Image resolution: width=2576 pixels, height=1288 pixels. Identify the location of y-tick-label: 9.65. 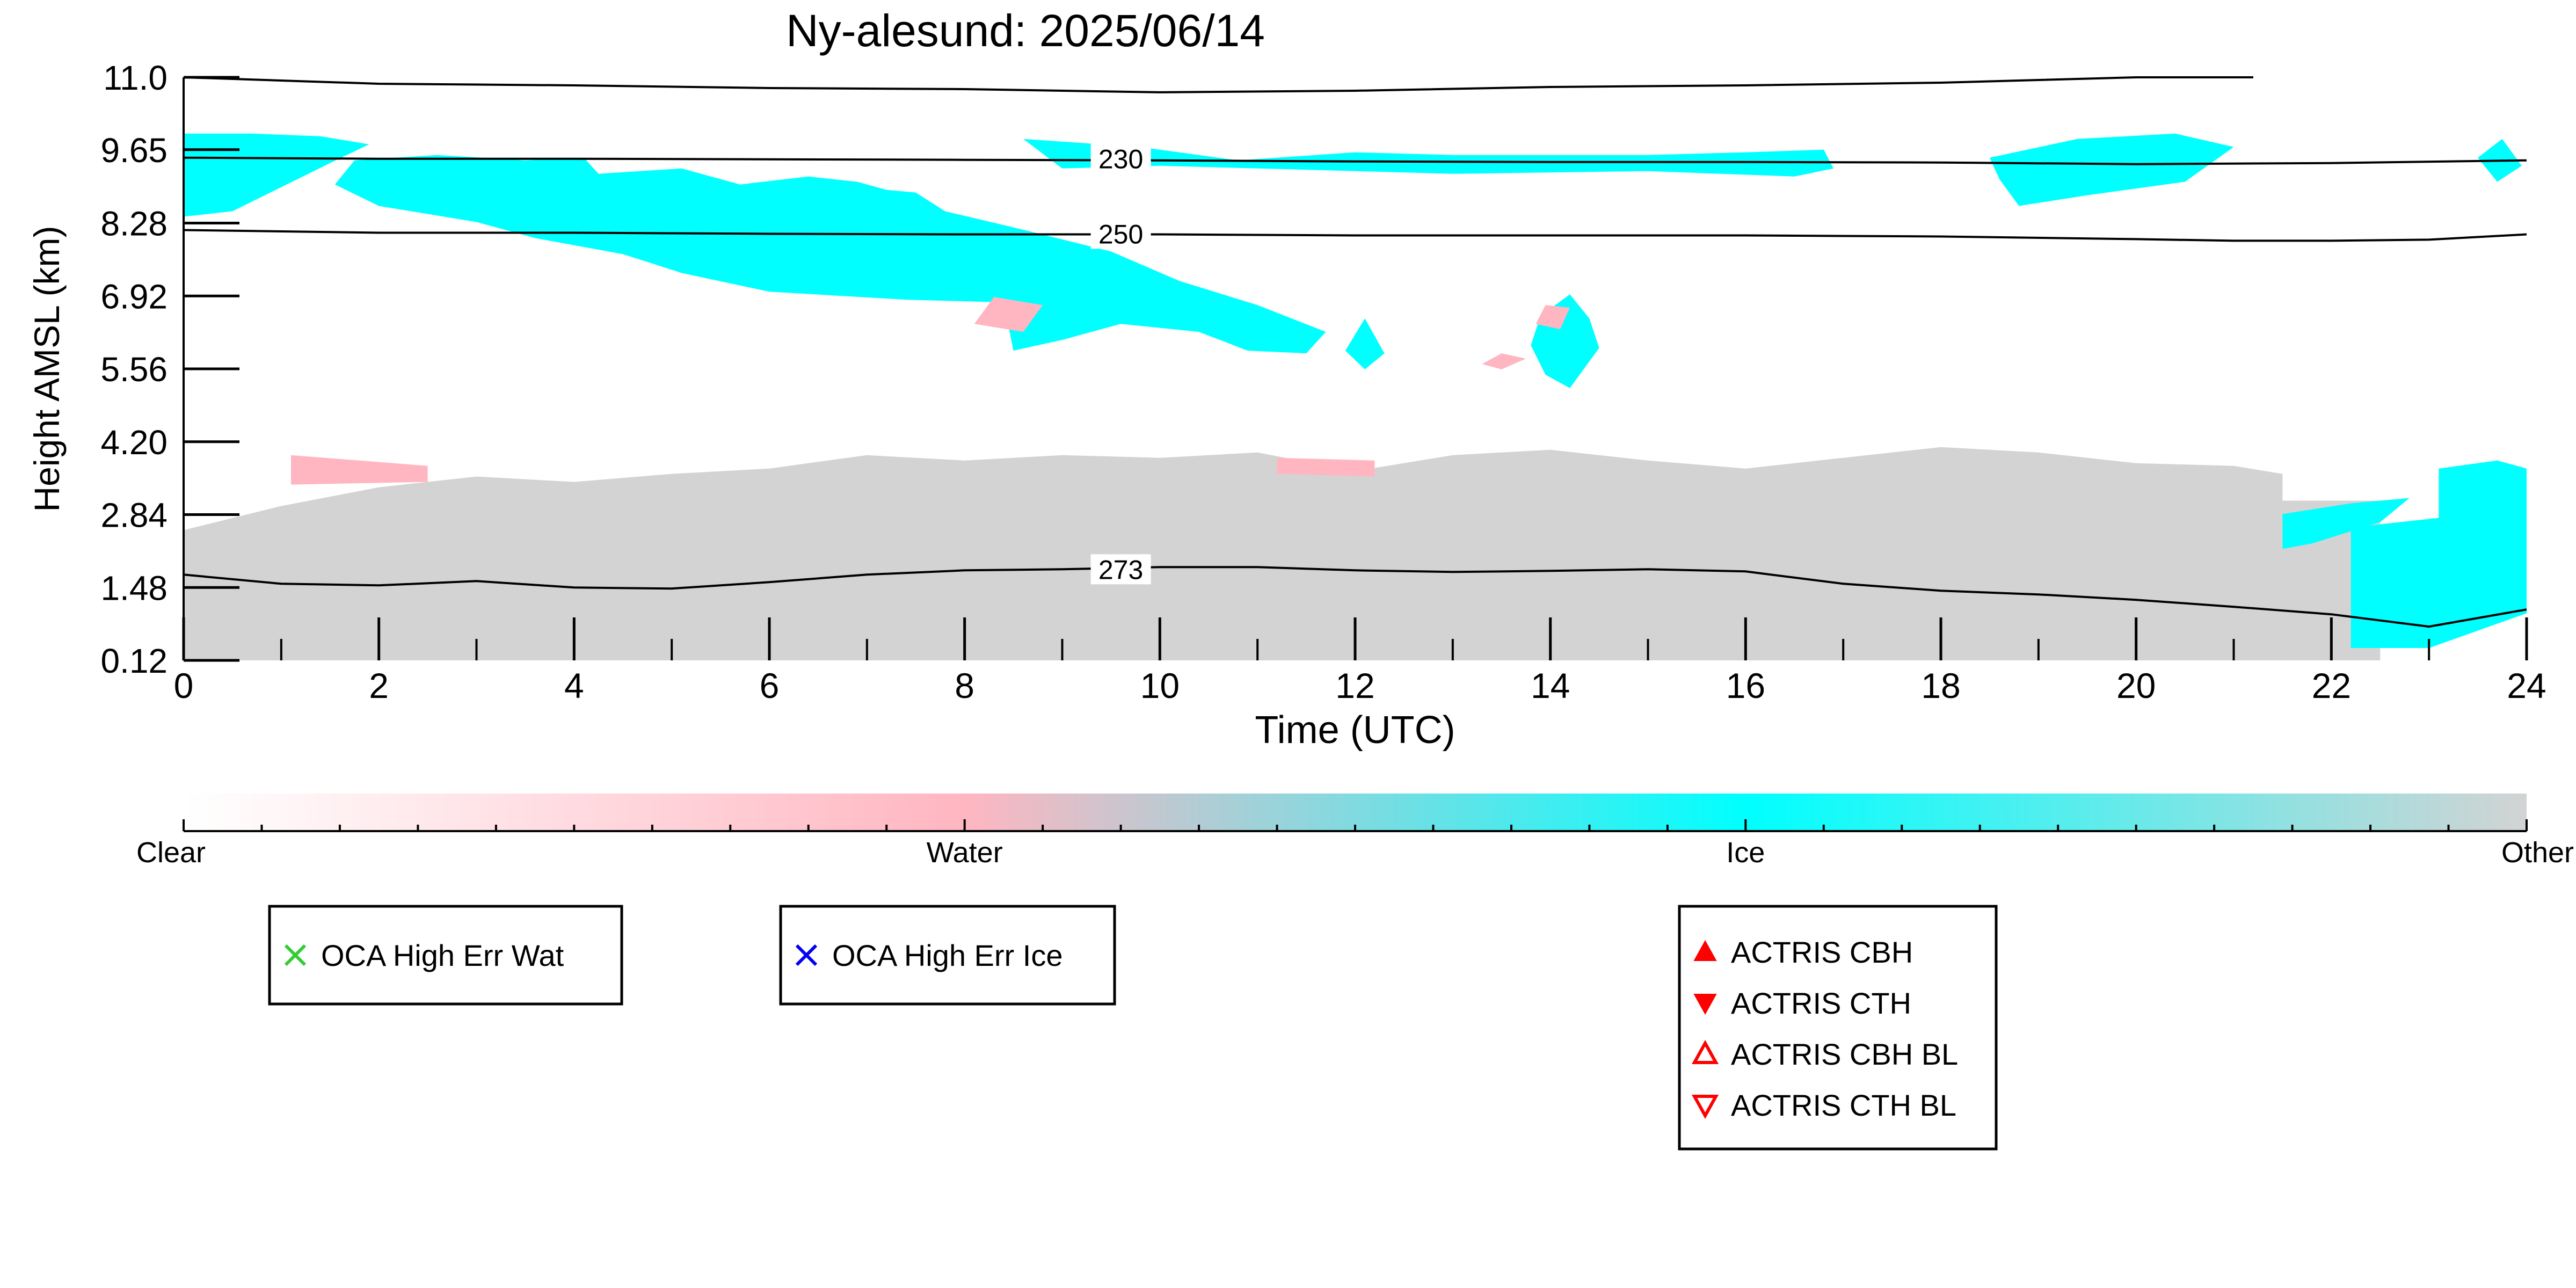
(134, 150).